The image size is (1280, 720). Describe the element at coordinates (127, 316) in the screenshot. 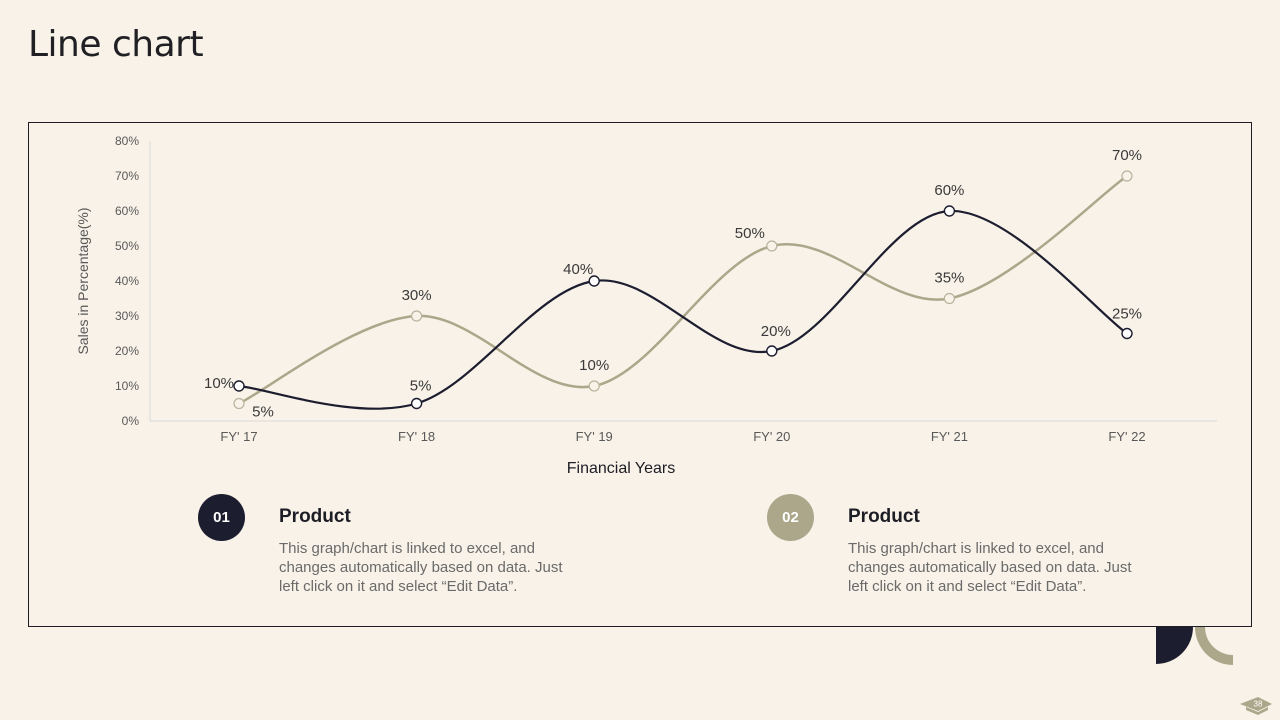

I see `y-tick-label: 30%` at that location.